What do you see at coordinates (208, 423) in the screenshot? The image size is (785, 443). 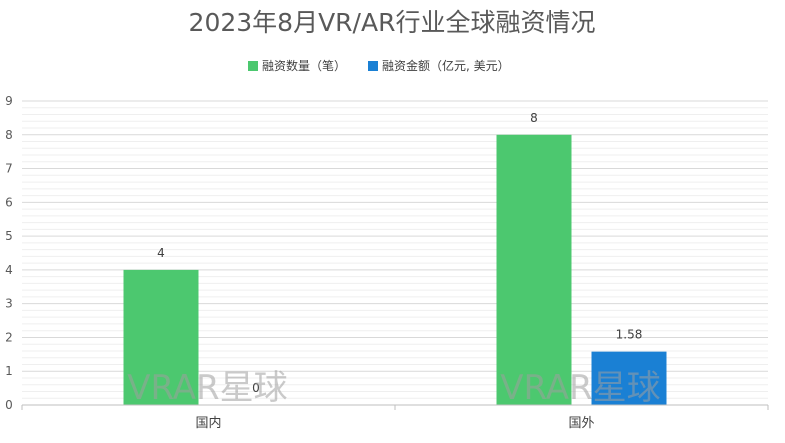 I see `x-category-label: 国内` at bounding box center [208, 423].